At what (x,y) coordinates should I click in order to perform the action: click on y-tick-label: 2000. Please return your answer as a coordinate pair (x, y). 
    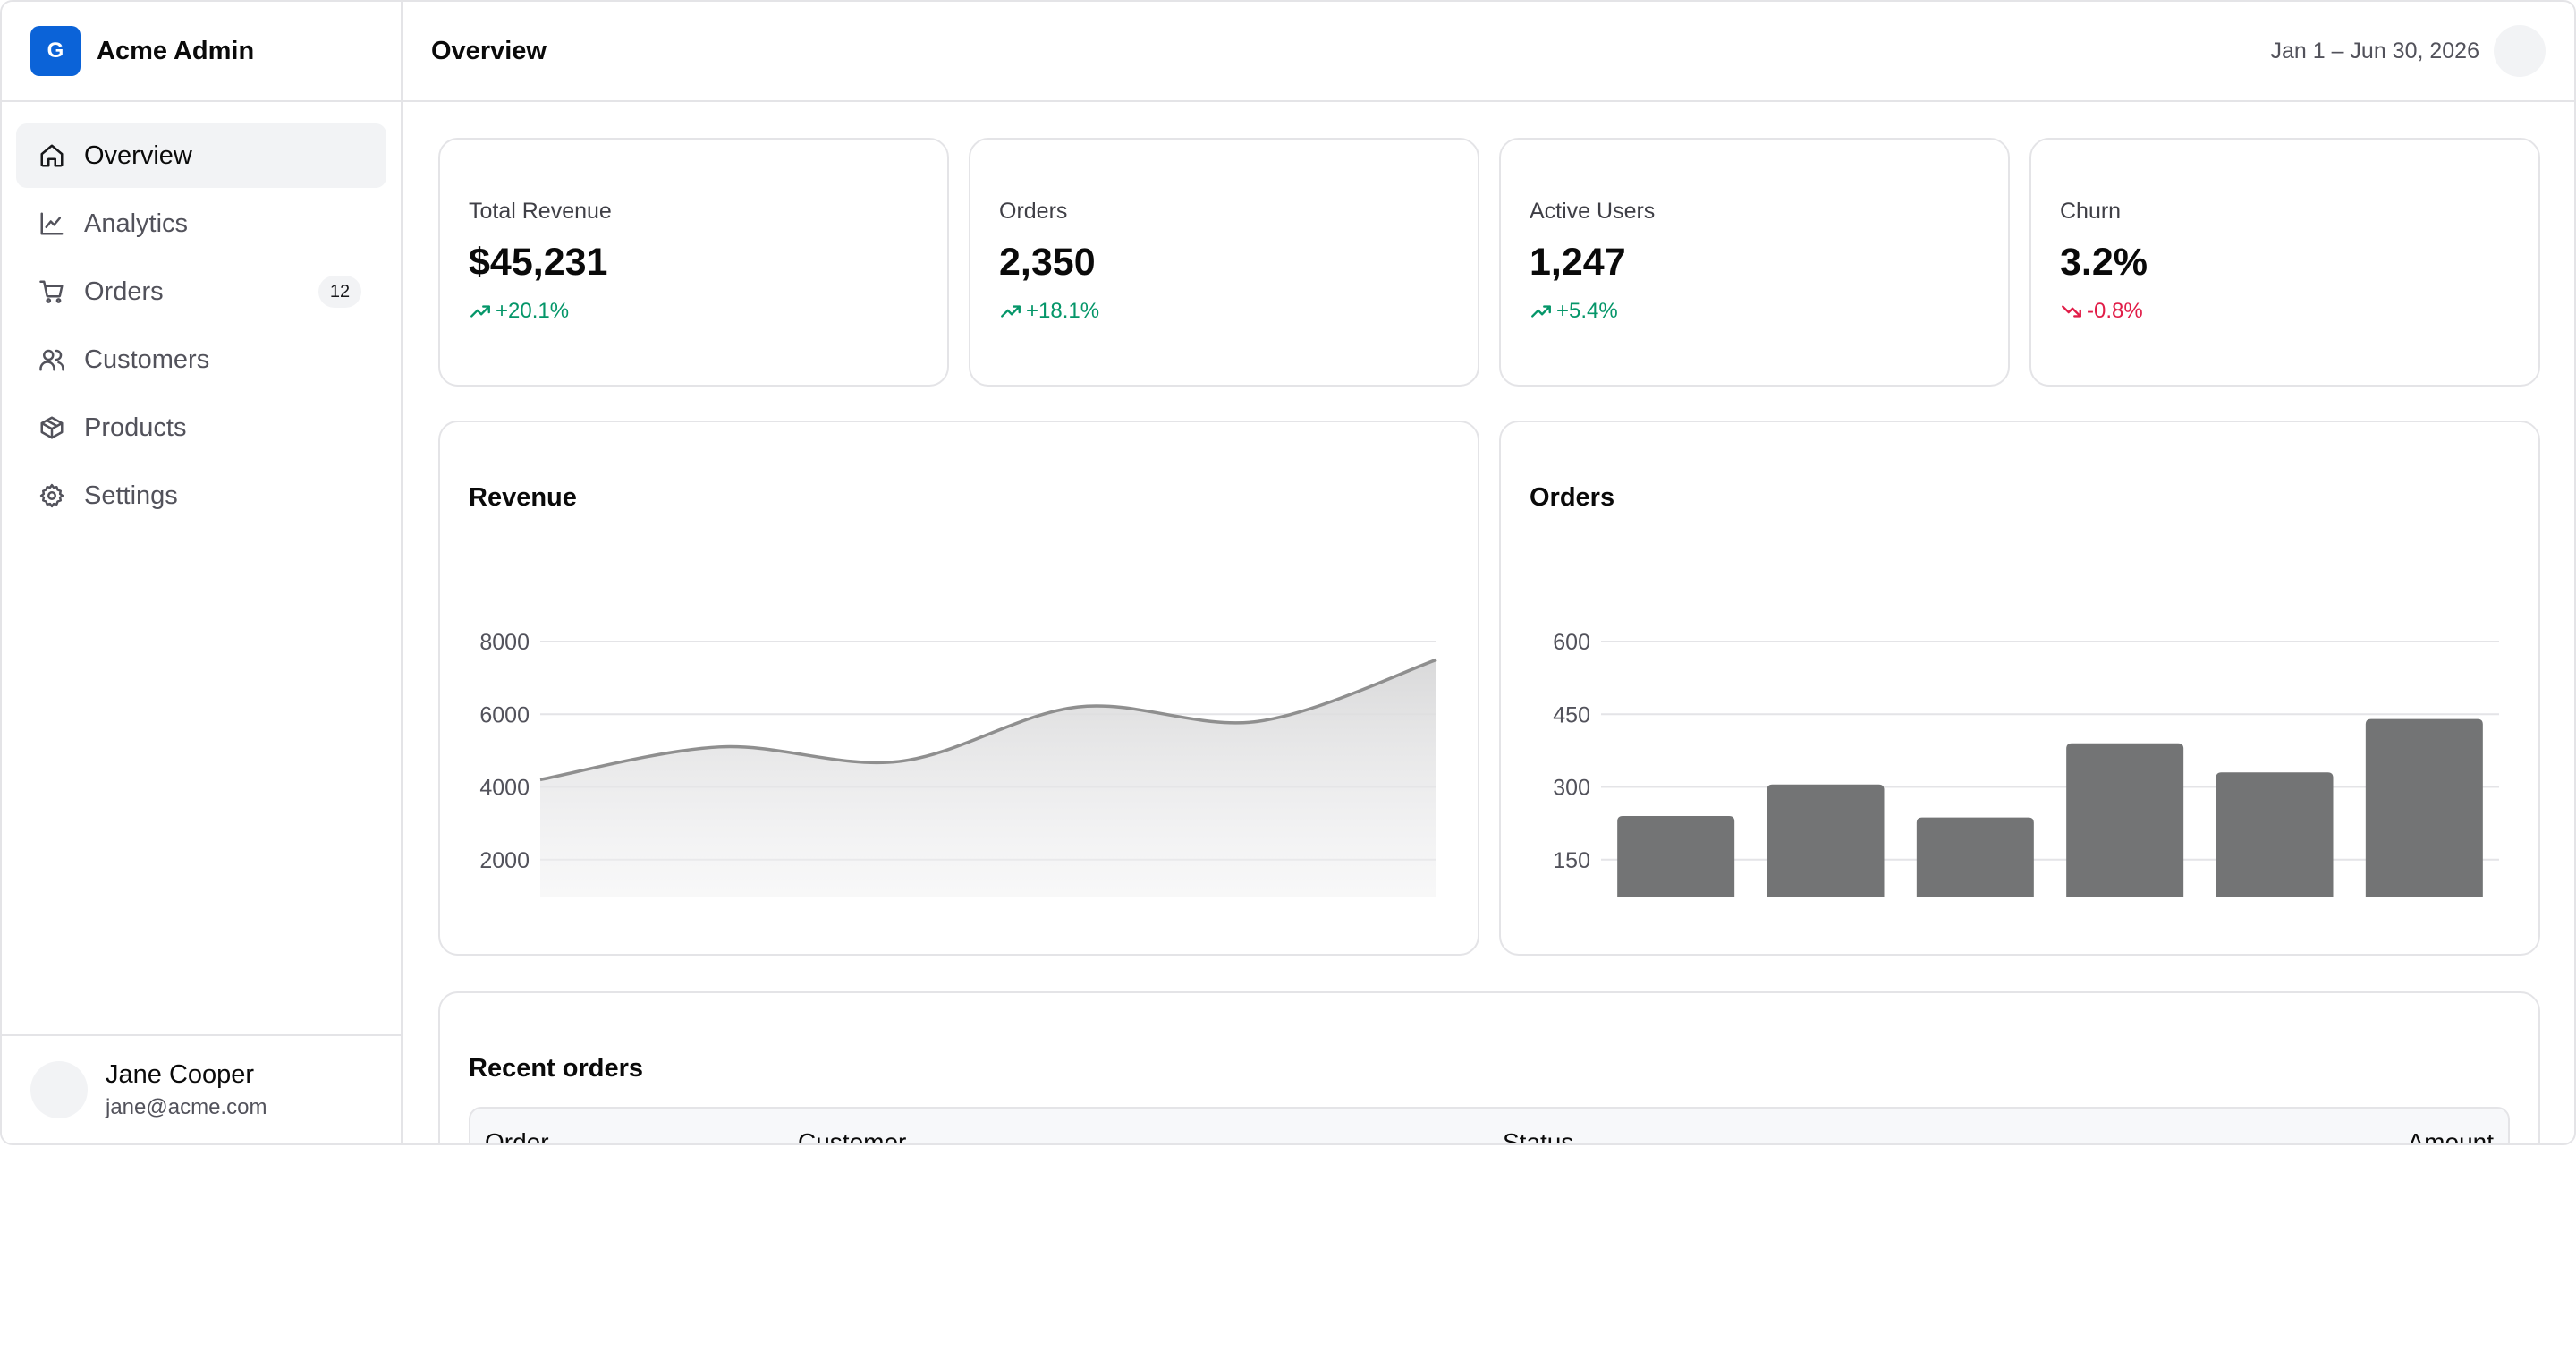
    Looking at the image, I should click on (504, 860).